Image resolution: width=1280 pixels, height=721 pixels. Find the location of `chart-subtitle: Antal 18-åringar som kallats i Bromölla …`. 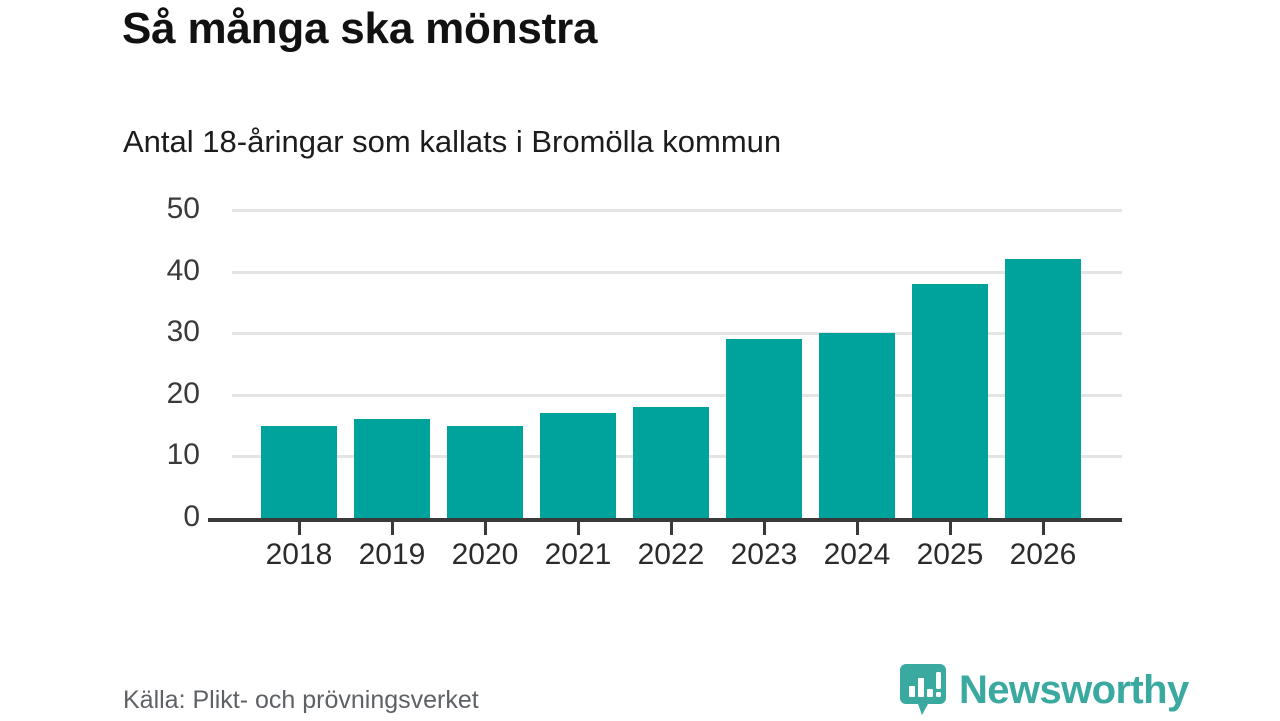

chart-subtitle: Antal 18-åringar som kallats i Bromölla … is located at coordinates (452, 141).